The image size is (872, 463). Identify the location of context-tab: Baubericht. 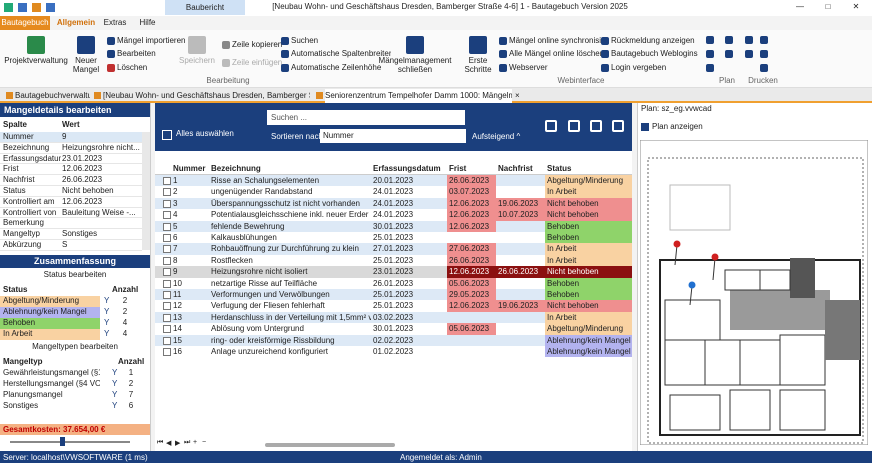
(205, 7).